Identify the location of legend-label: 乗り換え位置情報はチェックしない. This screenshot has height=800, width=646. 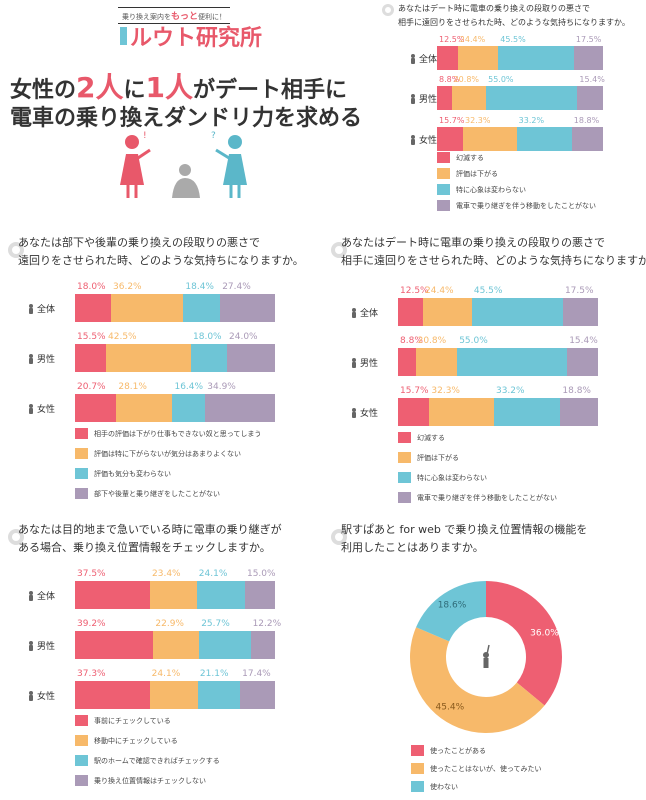
(150, 780).